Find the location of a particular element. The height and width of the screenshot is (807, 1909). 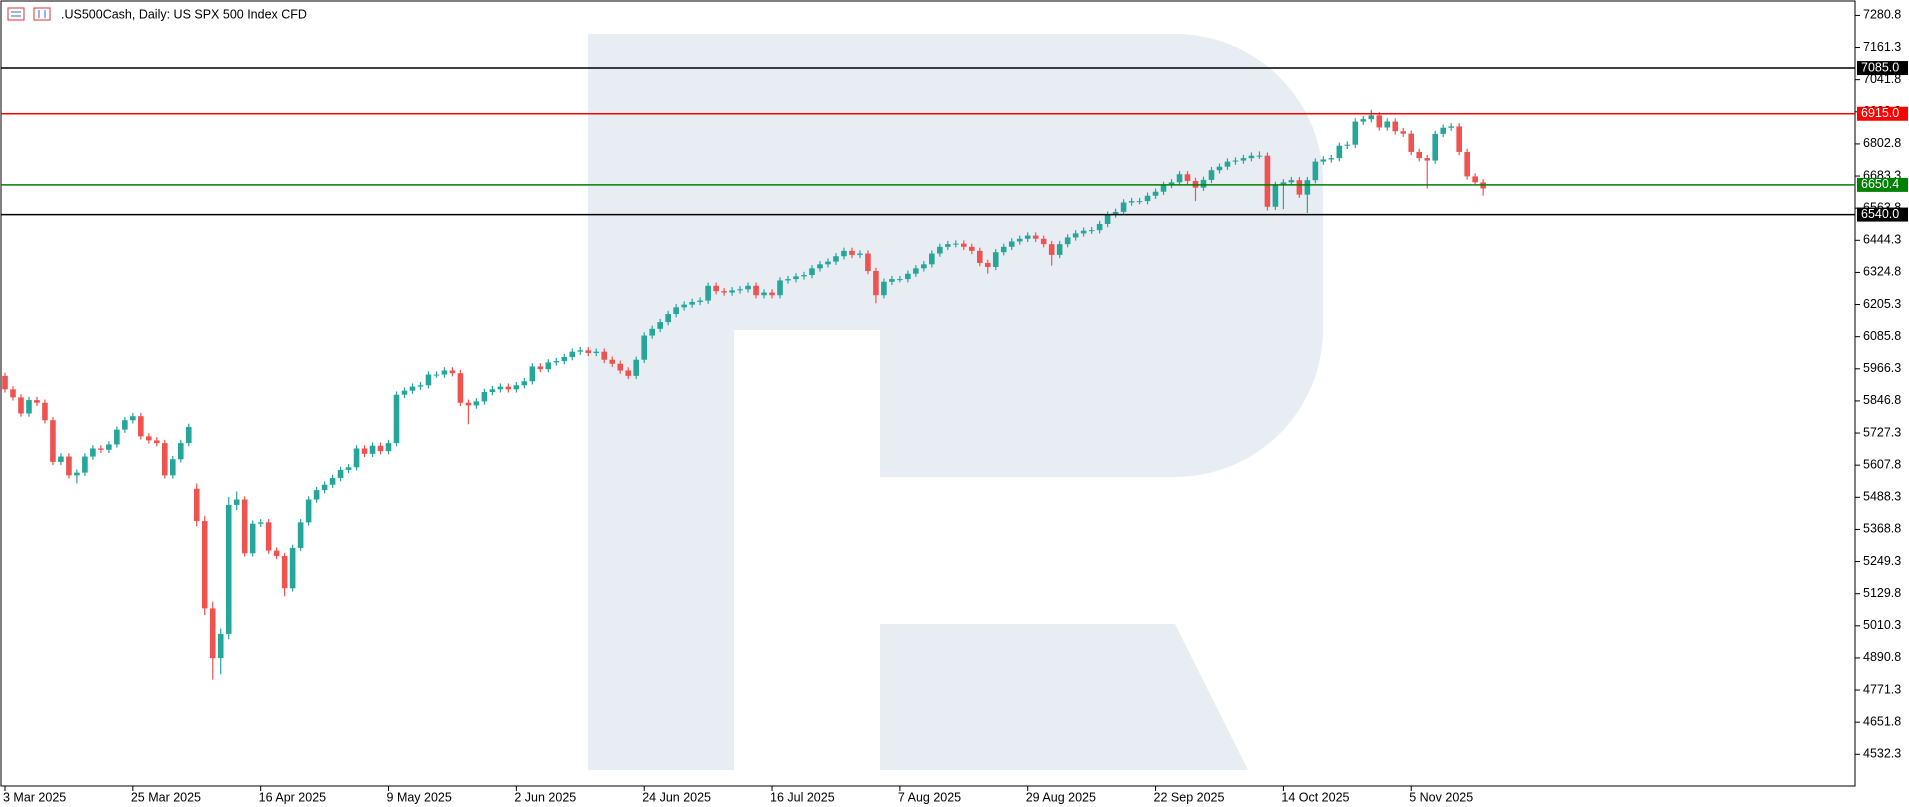

y-tick-label: 4532.3 is located at coordinates (1882, 754).